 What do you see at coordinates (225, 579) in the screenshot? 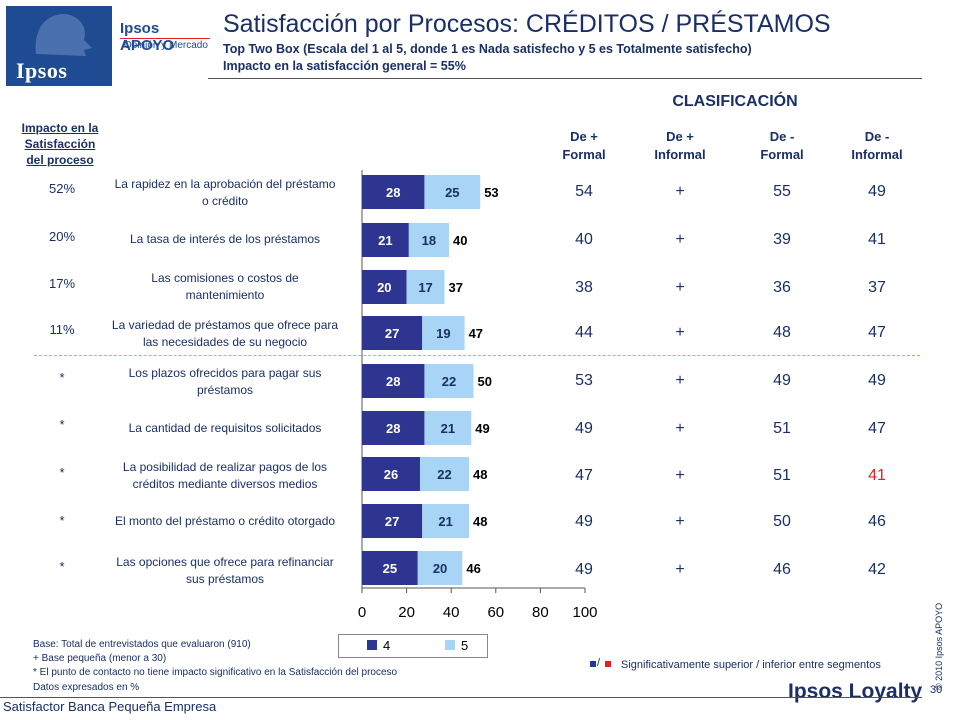
I see `process-label-line: sus préstamos` at bounding box center [225, 579].